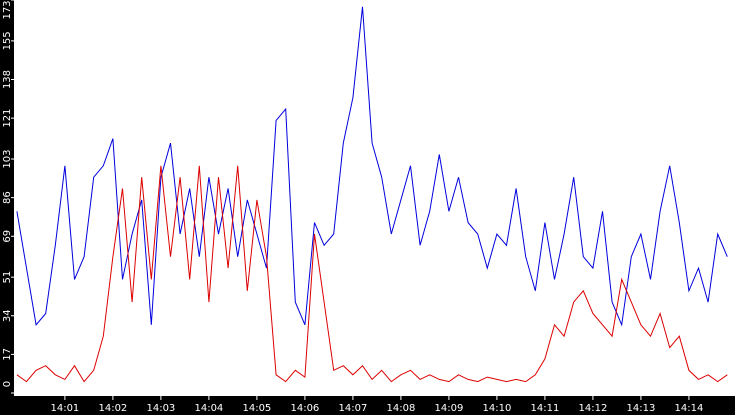 This screenshot has height=415, width=735. I want to click on x-tick-label: 14:06, so click(304, 408).